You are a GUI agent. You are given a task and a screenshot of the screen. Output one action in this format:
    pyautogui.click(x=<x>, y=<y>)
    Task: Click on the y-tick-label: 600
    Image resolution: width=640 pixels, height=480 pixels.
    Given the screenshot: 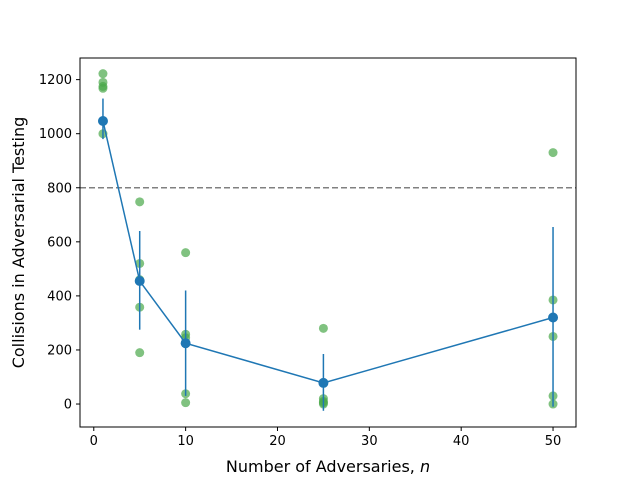 What is the action you would take?
    pyautogui.click(x=59, y=242)
    